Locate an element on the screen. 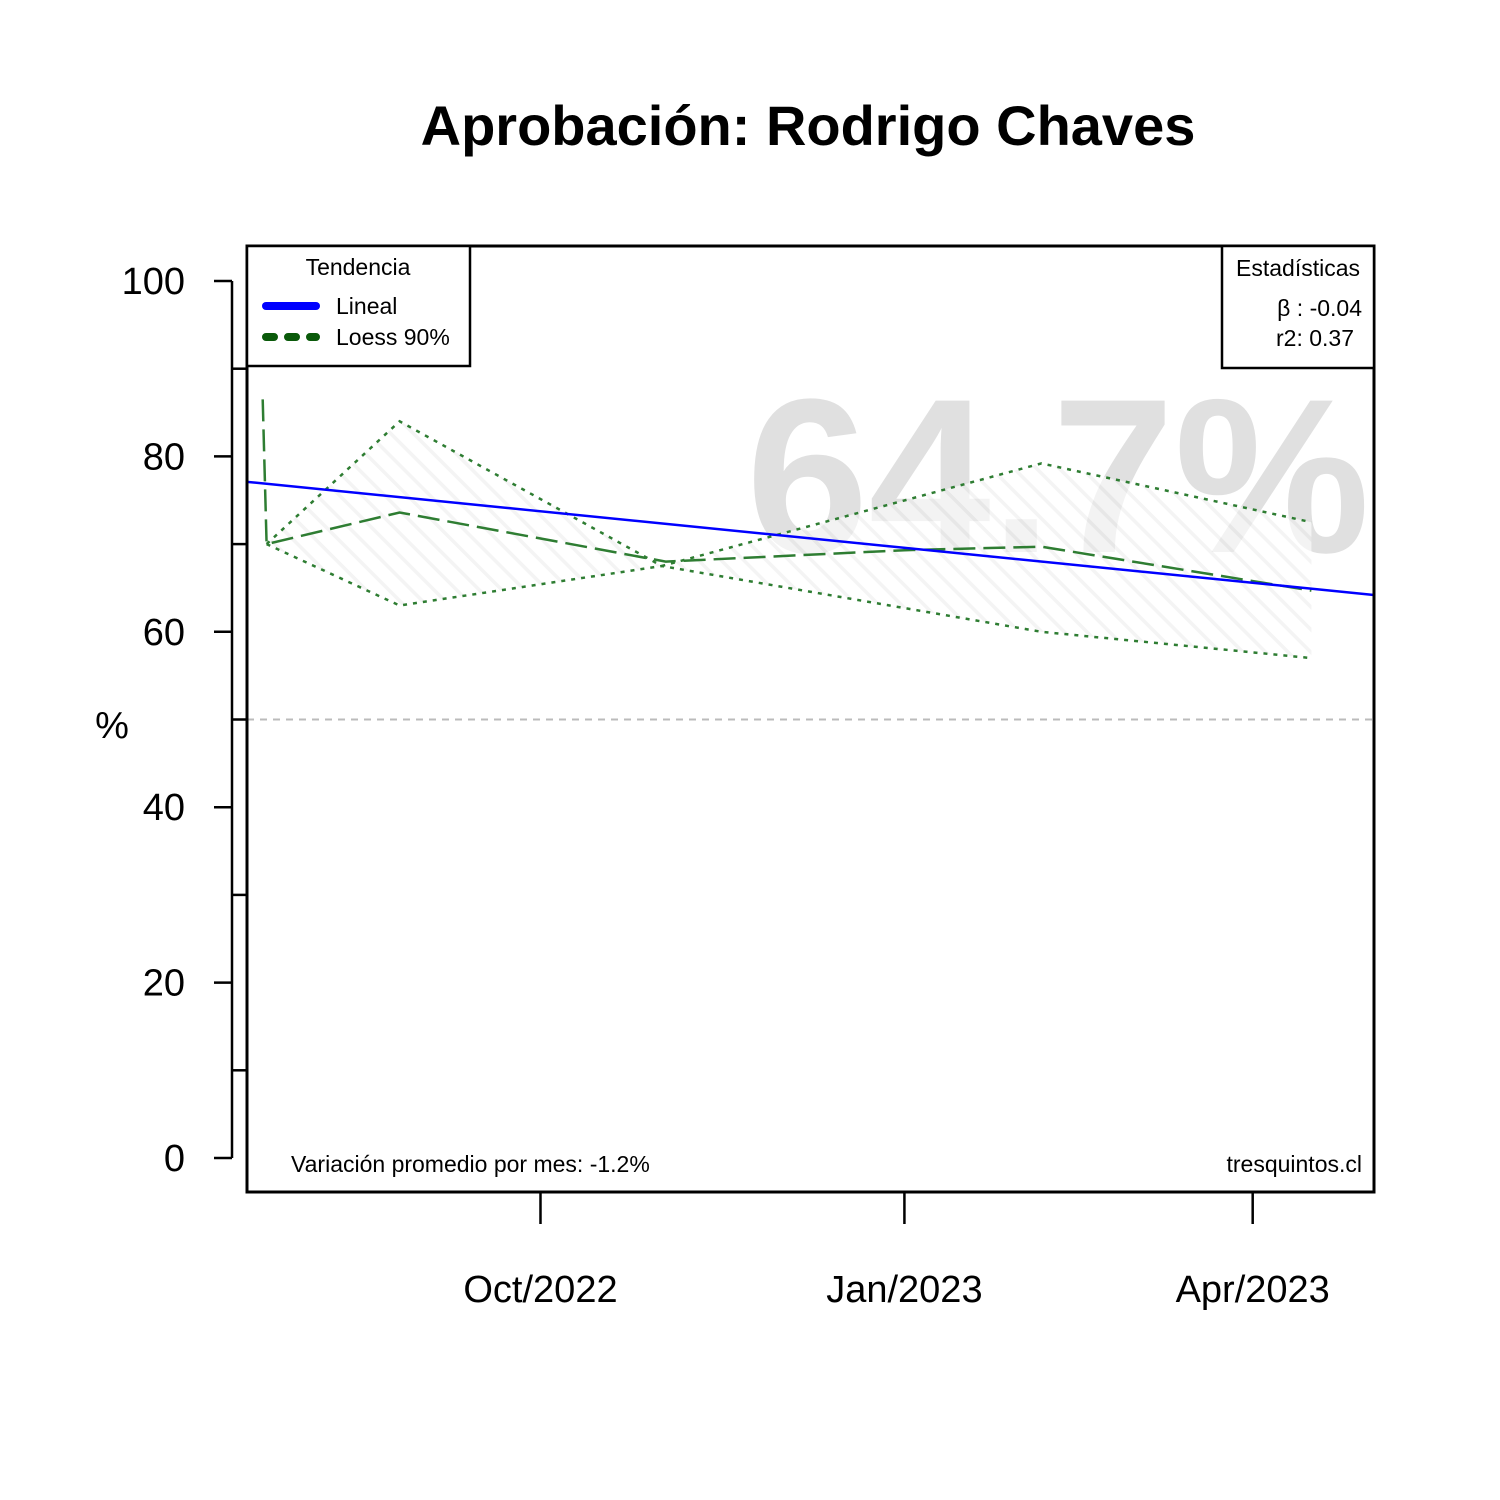 Image resolution: width=1500 pixels, height=1500 pixels. loess-line is located at coordinates (786, 495).